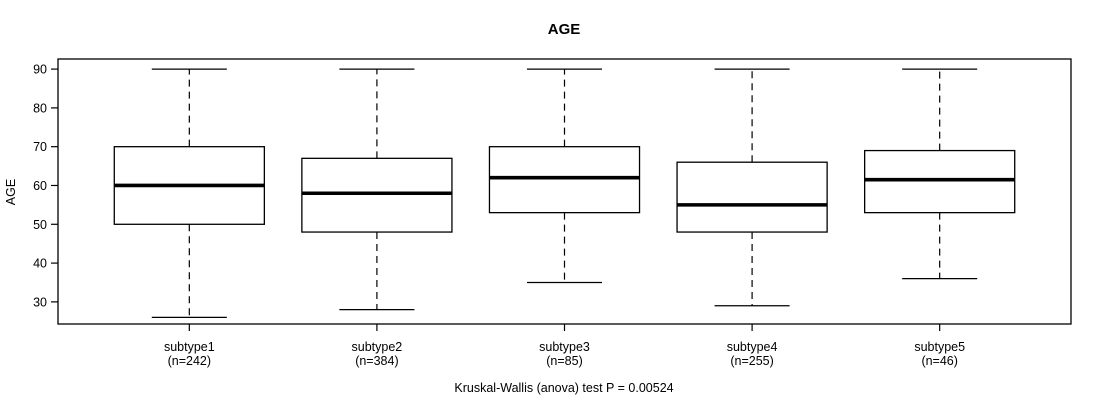  I want to click on x-n-label-subtype5: (n=46), so click(939, 361).